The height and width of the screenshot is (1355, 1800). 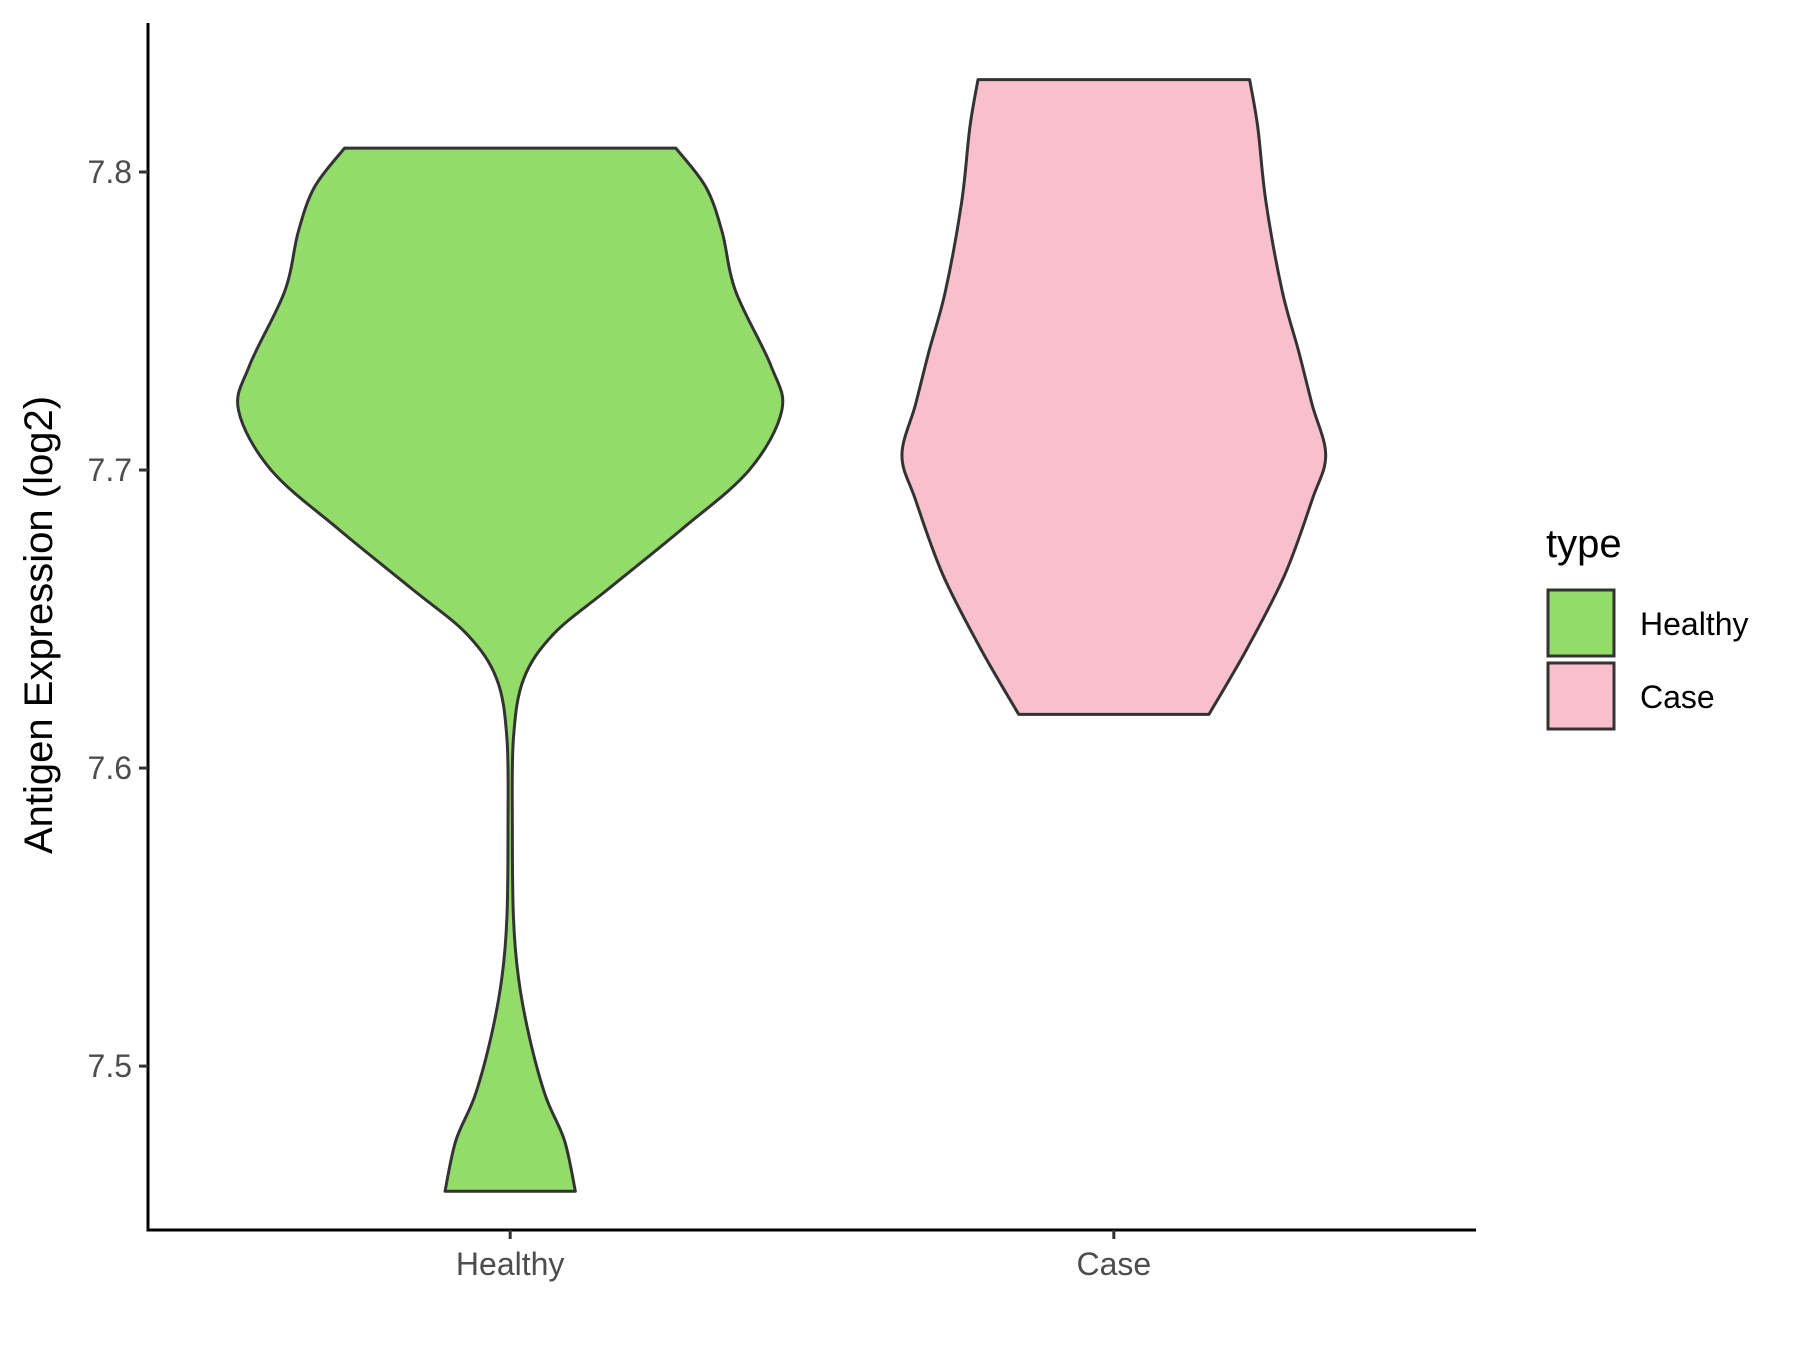 I want to click on violin-case, so click(x=1114, y=397).